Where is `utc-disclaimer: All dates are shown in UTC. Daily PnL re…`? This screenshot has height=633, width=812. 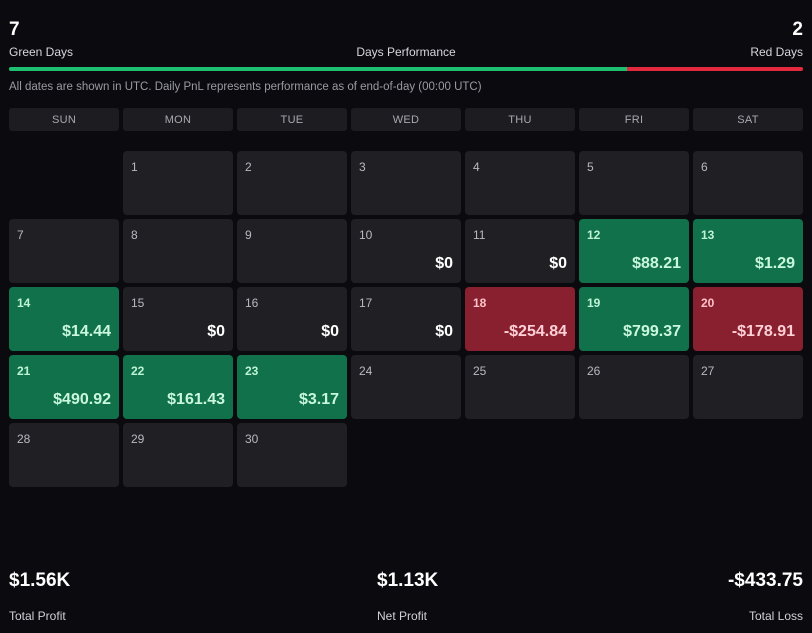
utc-disclaimer: All dates are shown in UTC. Daily PnL re… is located at coordinates (245, 87).